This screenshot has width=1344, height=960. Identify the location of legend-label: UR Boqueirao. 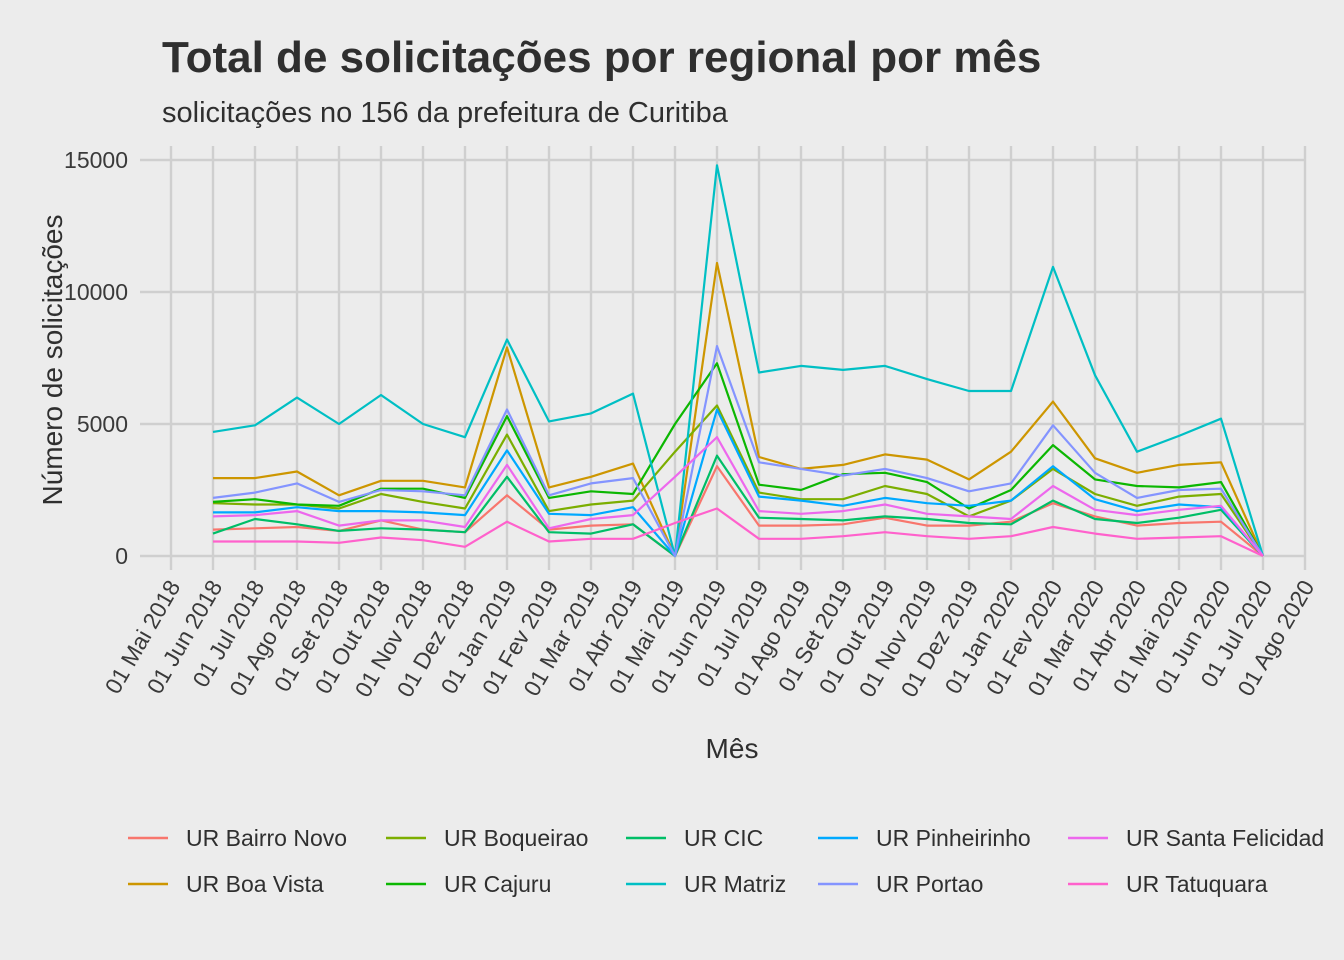
(516, 838).